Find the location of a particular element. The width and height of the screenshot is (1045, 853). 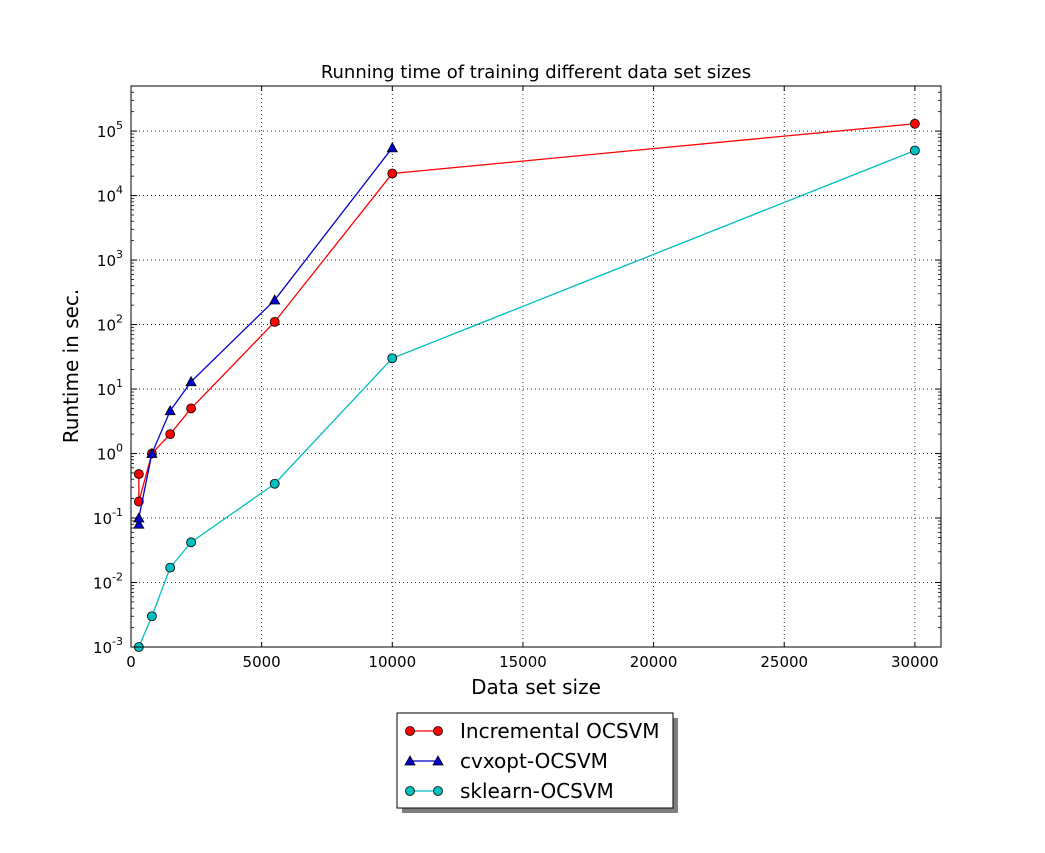

x-tick-label: 15000 is located at coordinates (523, 662).